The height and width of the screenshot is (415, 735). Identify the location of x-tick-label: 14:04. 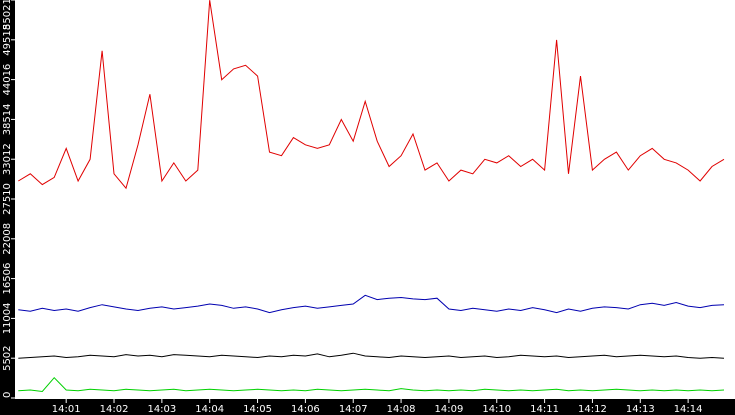
(209, 409).